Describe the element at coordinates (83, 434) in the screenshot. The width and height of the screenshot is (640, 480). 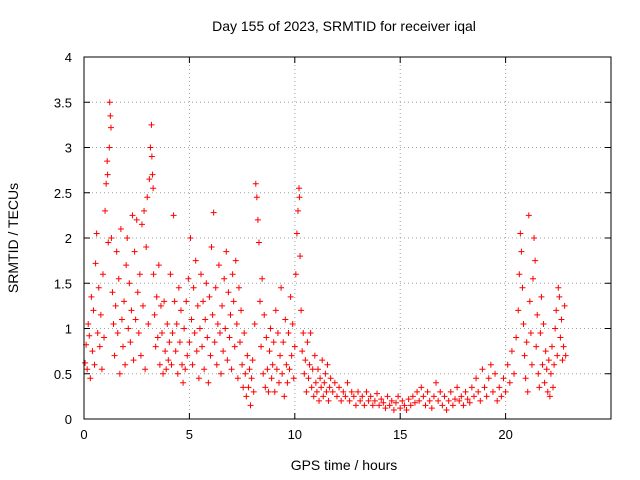
I see `x-tick-label: 0` at that location.